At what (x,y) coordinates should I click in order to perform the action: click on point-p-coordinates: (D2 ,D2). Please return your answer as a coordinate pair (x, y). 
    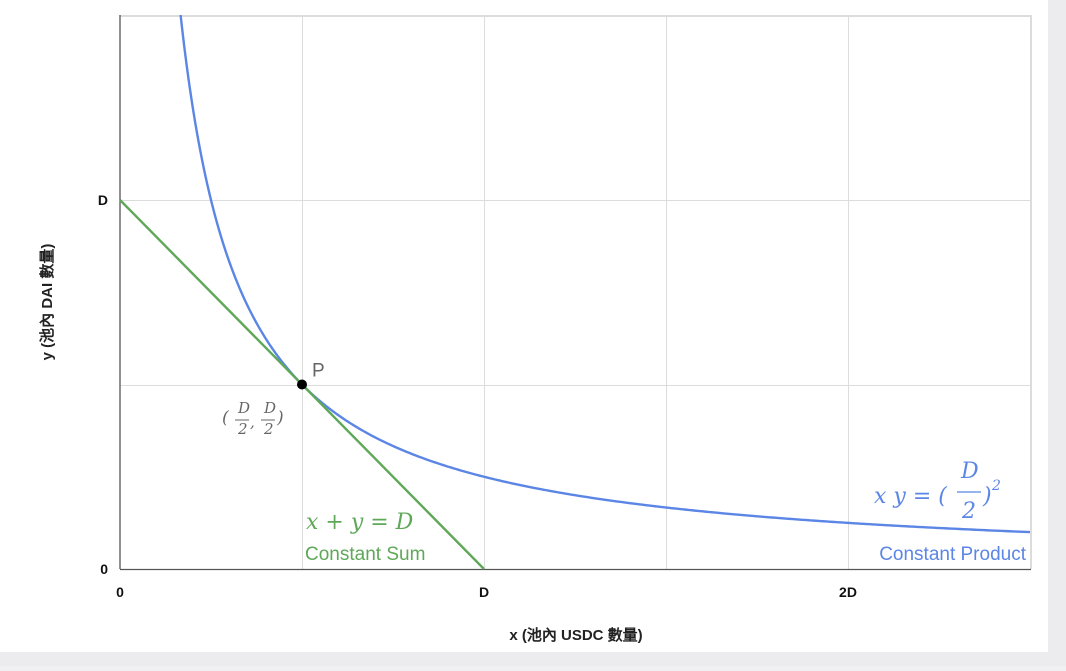
    Looking at the image, I should click on (253, 418).